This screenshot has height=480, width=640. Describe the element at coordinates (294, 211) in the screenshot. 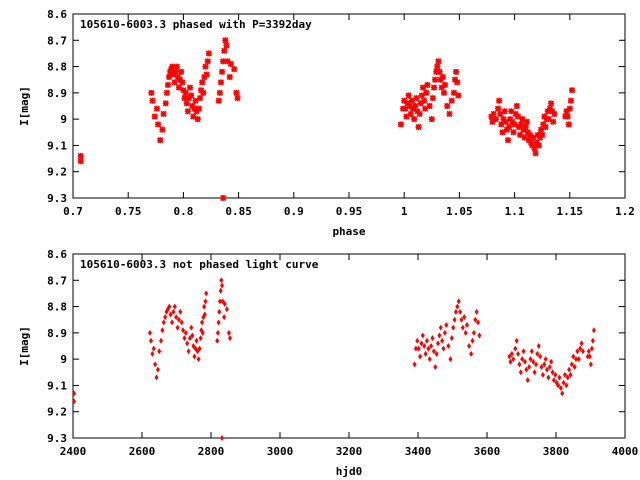

I see `x-tick-label: 0.9` at that location.